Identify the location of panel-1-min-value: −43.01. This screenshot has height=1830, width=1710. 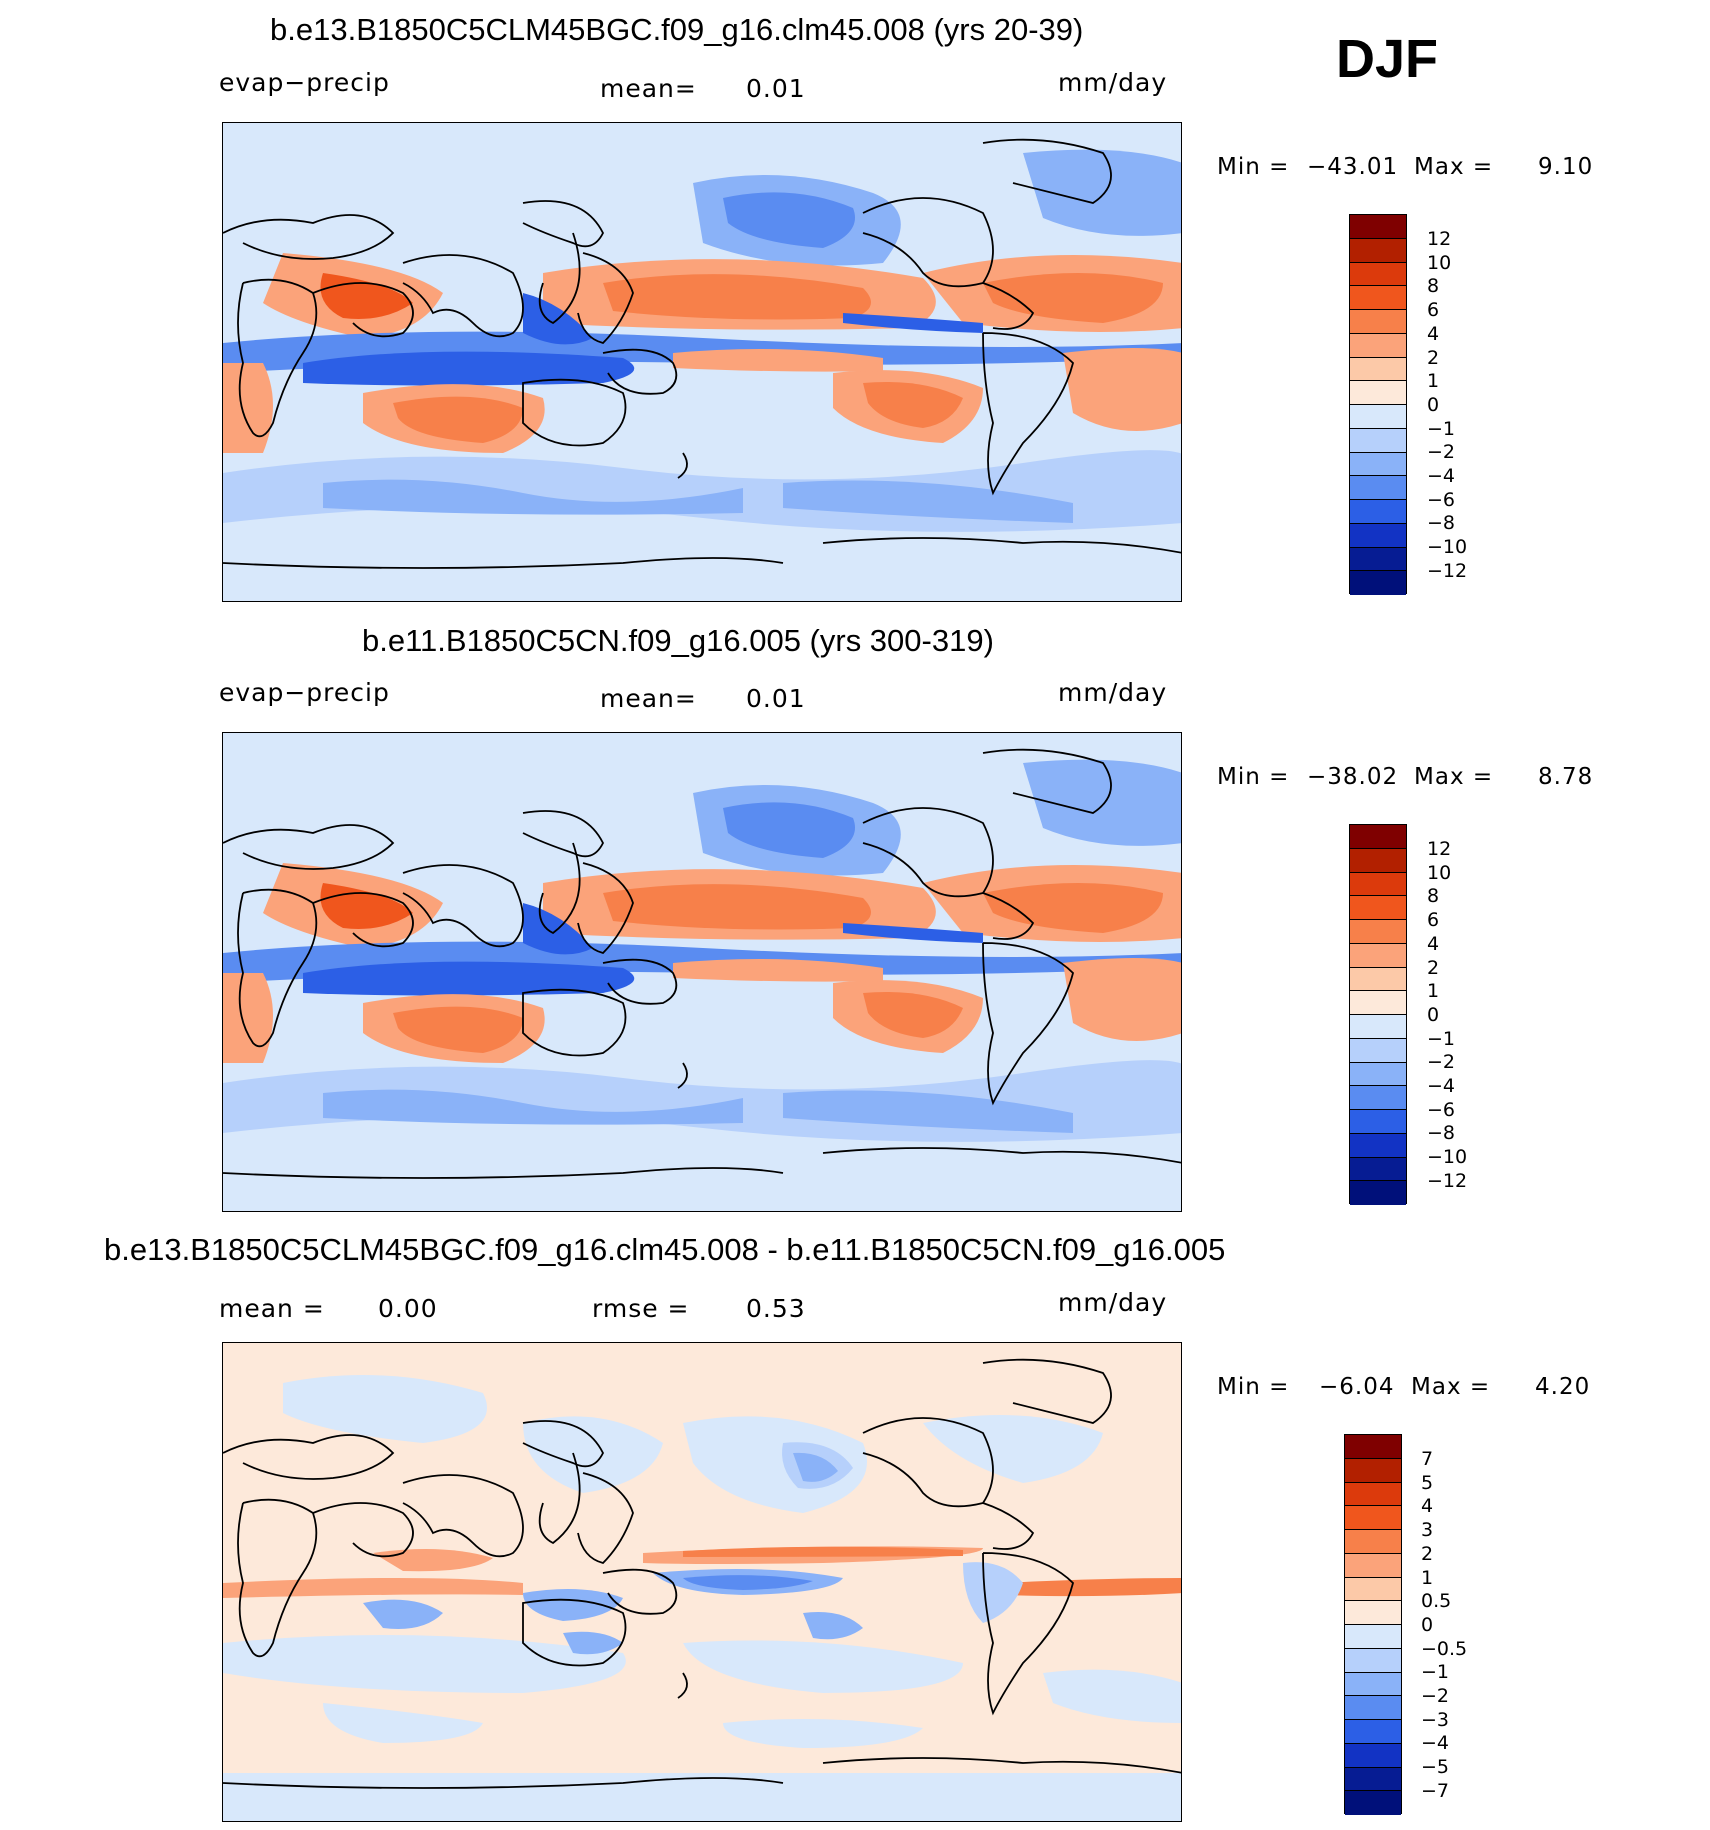
(1353, 167).